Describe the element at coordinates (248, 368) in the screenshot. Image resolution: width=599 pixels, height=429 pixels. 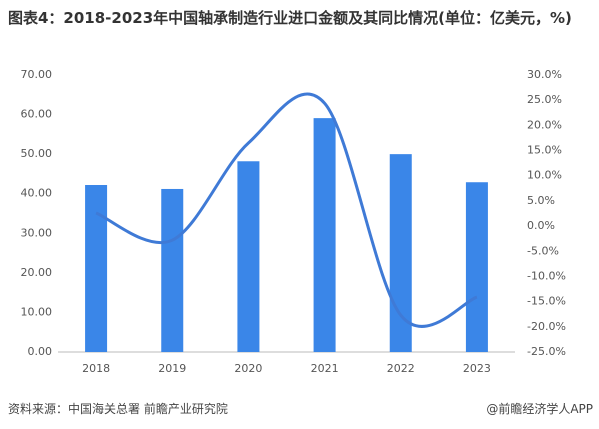
I see `x-tick-label: 2020` at that location.